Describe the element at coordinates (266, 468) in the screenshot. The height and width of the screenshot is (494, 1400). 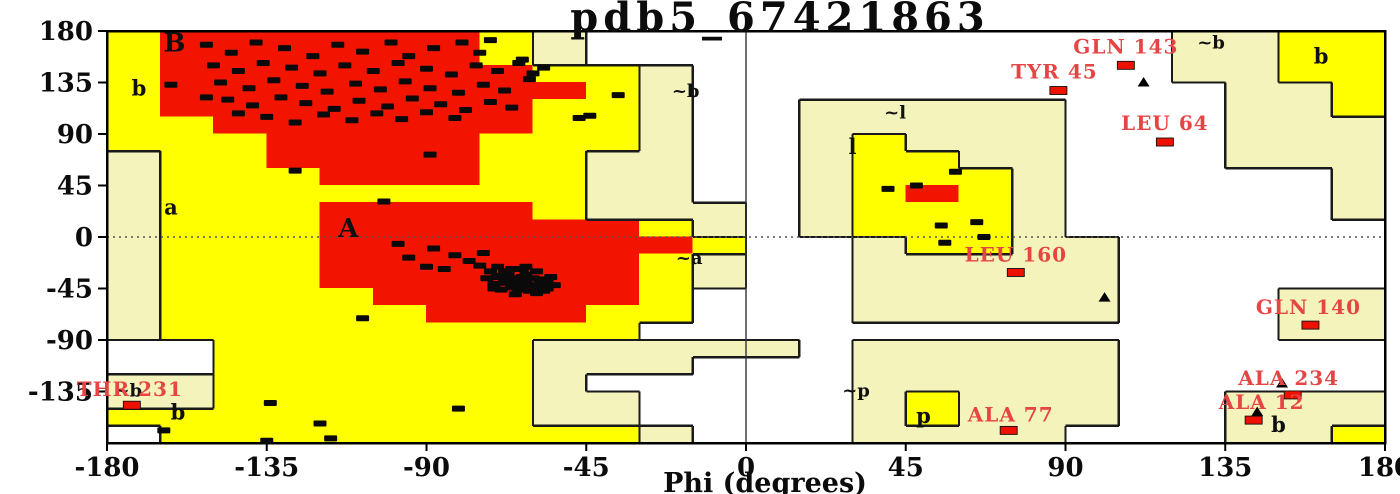
I see `x-tick-label: -135` at that location.